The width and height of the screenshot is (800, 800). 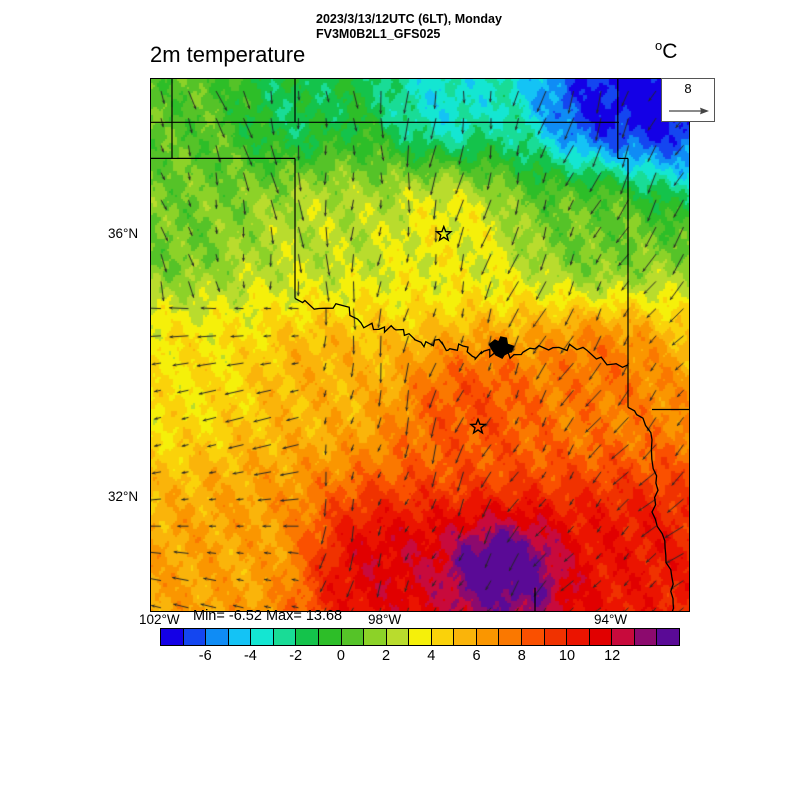 What do you see at coordinates (409, 19) in the screenshot?
I see `datetime-title: 2023/3/13/12UTC (6LT), Monday` at bounding box center [409, 19].